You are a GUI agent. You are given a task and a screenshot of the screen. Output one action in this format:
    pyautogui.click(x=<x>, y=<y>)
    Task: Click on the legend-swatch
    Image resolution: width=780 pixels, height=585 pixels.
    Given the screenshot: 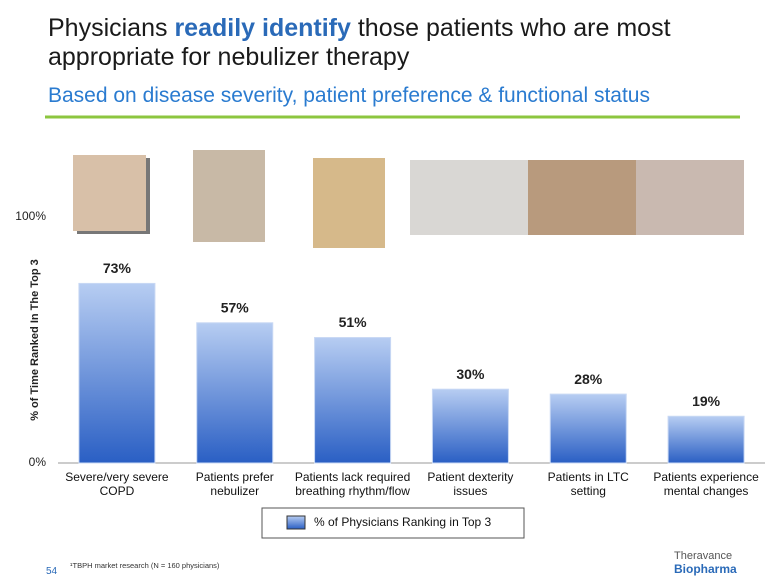 What is the action you would take?
    pyautogui.click(x=296, y=522)
    